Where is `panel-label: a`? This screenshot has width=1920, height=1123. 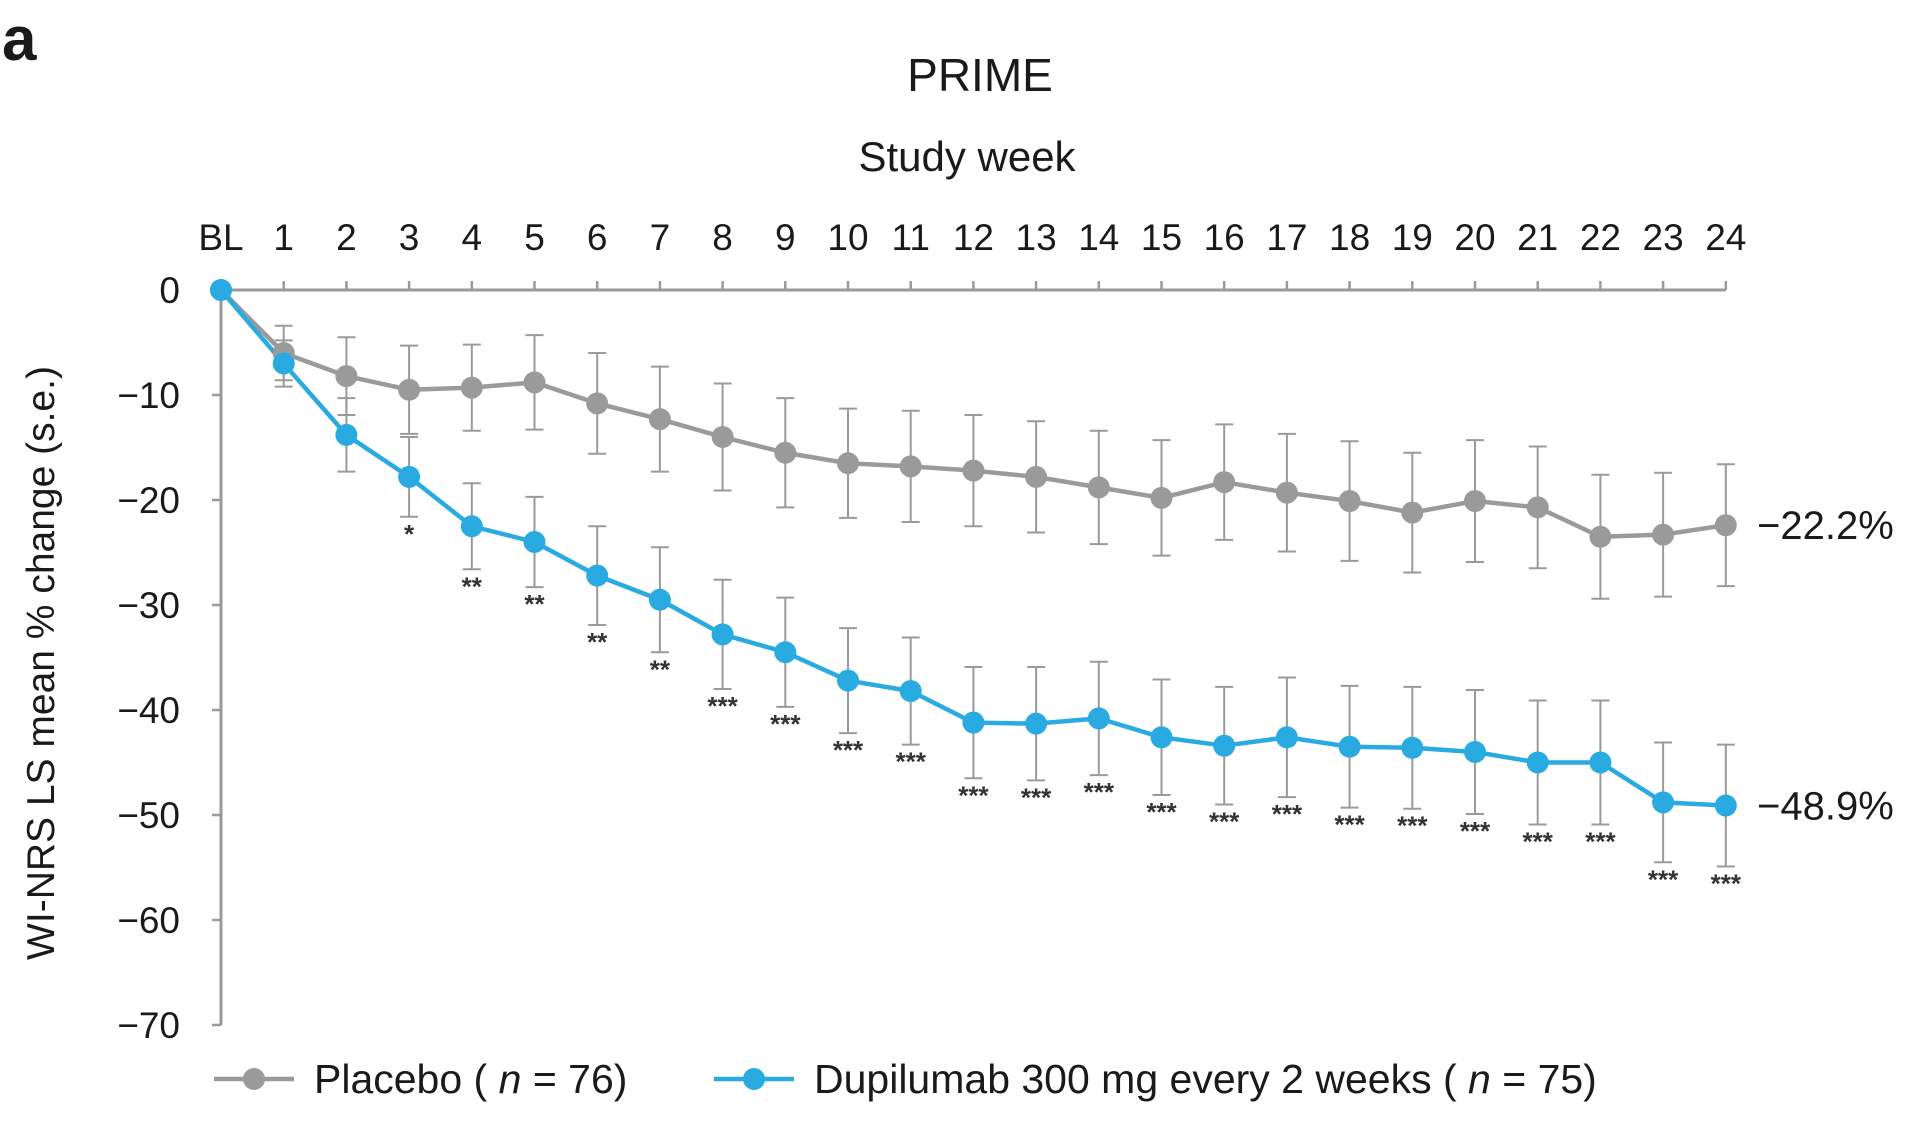
panel-label: a is located at coordinates (19, 39).